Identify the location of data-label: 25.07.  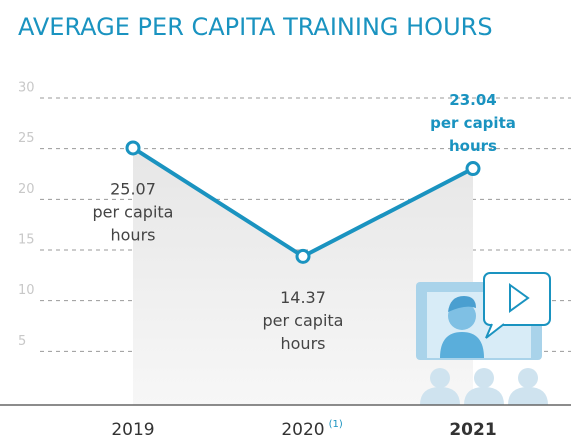
(133, 188).